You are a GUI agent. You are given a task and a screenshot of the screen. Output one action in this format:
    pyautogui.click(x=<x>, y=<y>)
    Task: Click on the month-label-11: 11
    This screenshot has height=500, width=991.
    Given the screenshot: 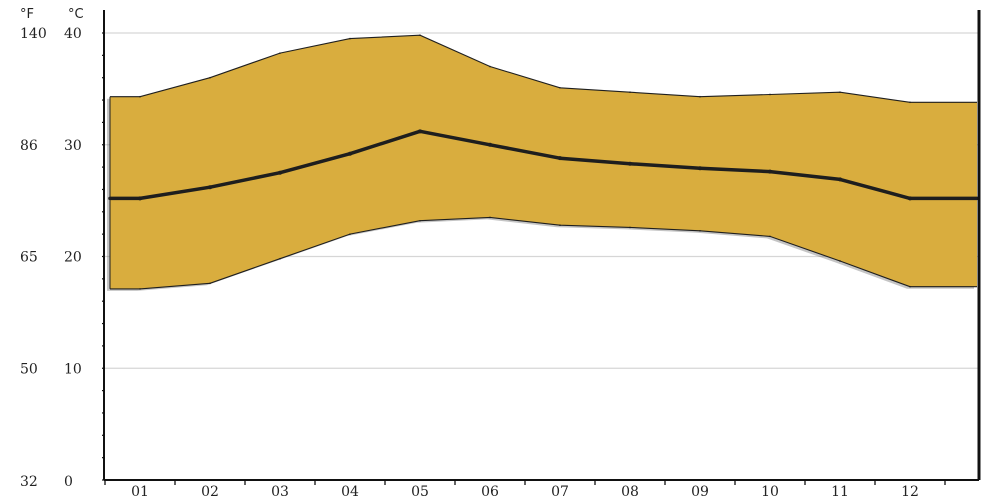 What is the action you would take?
    pyautogui.click(x=840, y=492)
    